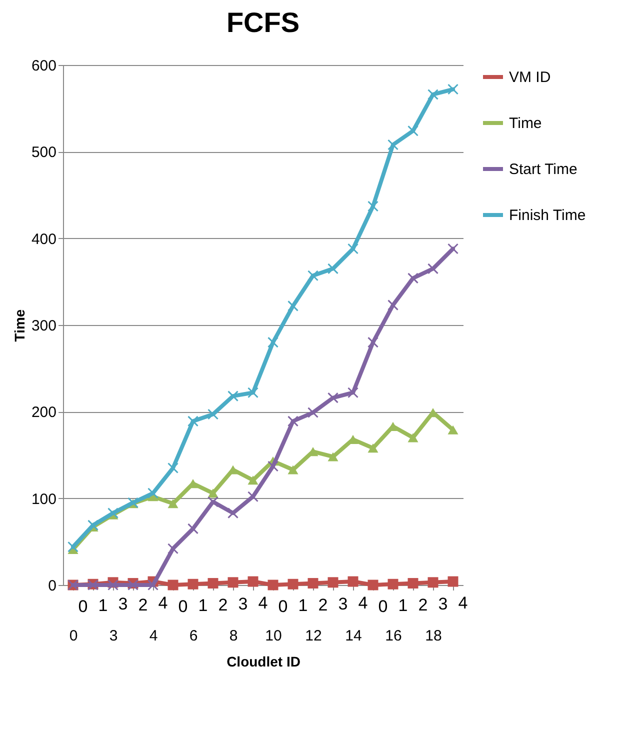 This screenshot has height=746, width=622. What do you see at coordinates (547, 215) in the screenshot?
I see `legend-label: Finish Time` at bounding box center [547, 215].